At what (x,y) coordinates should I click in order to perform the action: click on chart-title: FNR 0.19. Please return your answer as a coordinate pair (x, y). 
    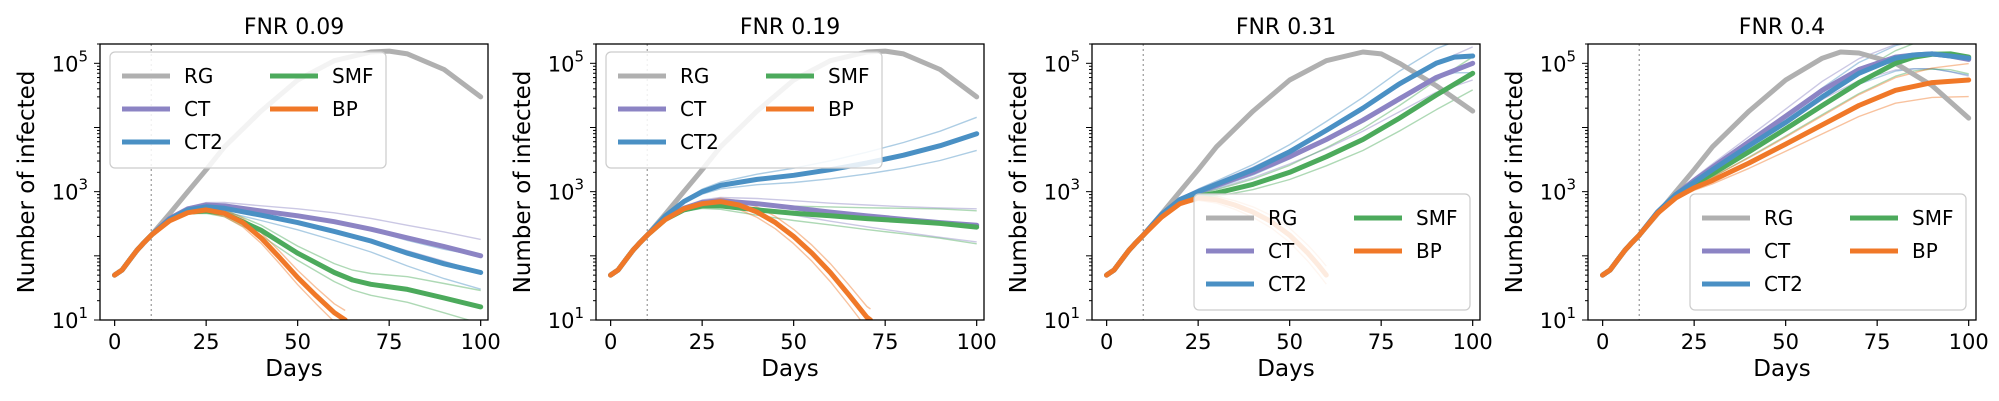
    Looking at the image, I should click on (790, 27).